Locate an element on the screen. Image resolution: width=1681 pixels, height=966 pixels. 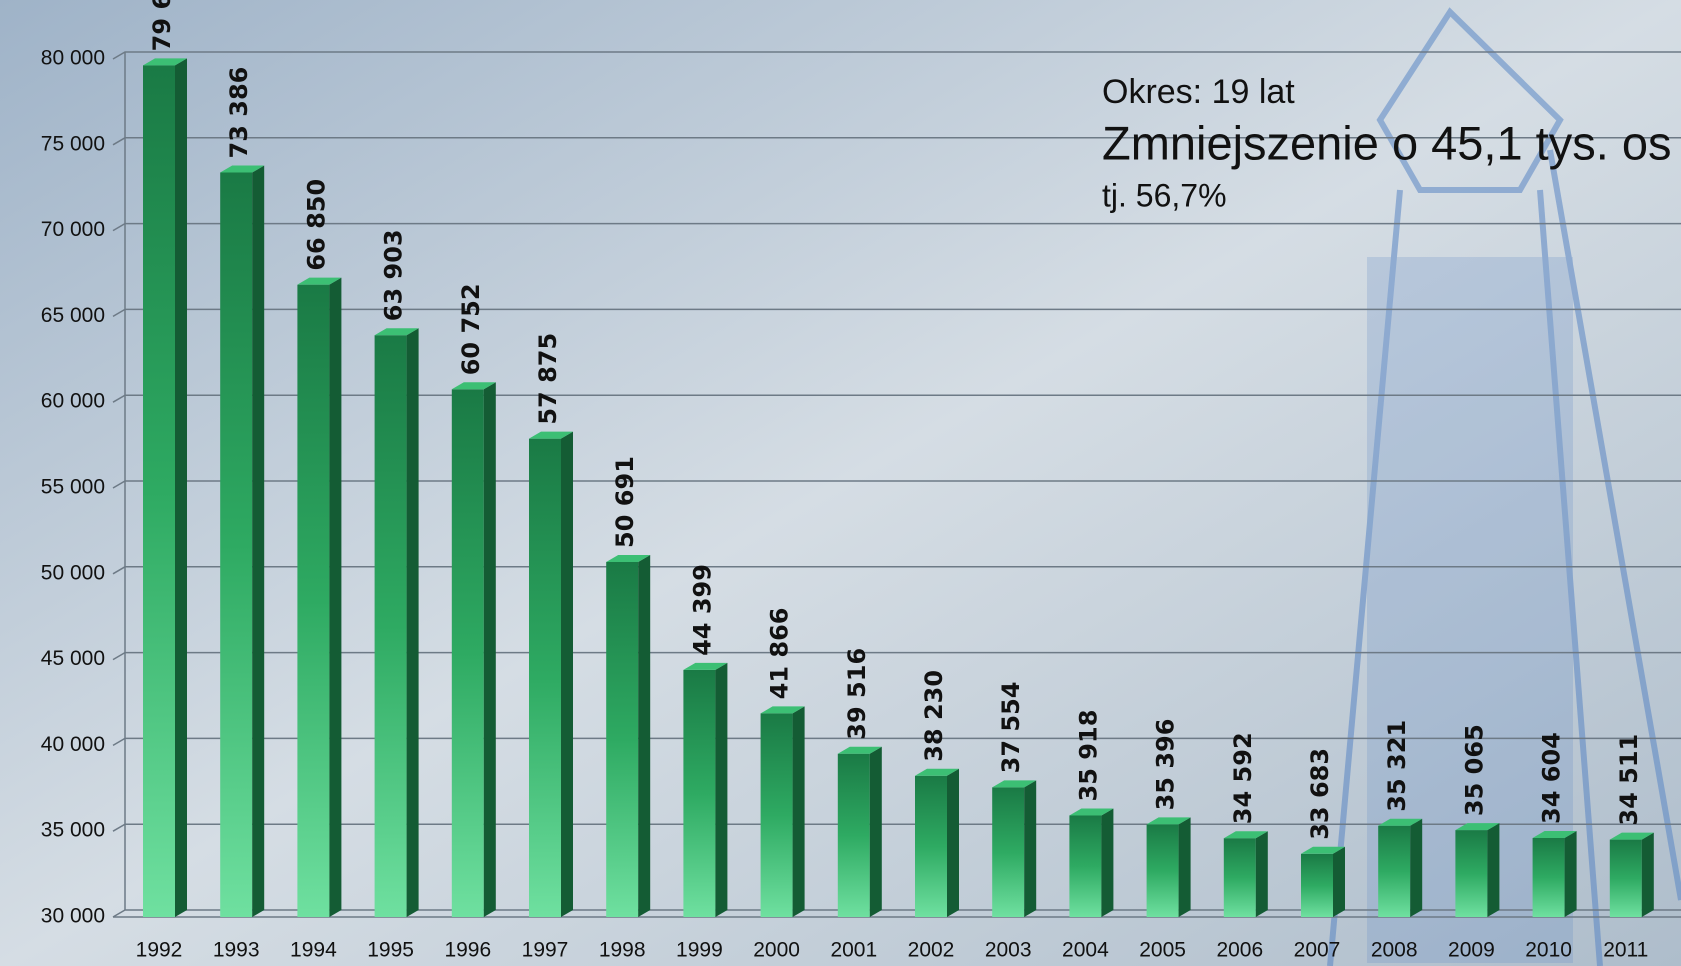
bar-group: 34 511 is located at coordinates (1631, 825).